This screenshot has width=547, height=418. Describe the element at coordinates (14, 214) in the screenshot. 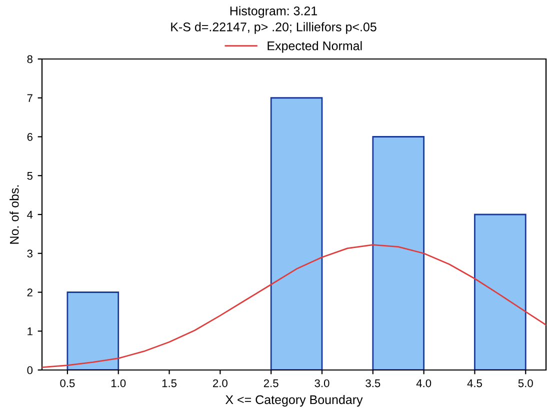

I see `y-axis-title: No. of obs.` at that location.